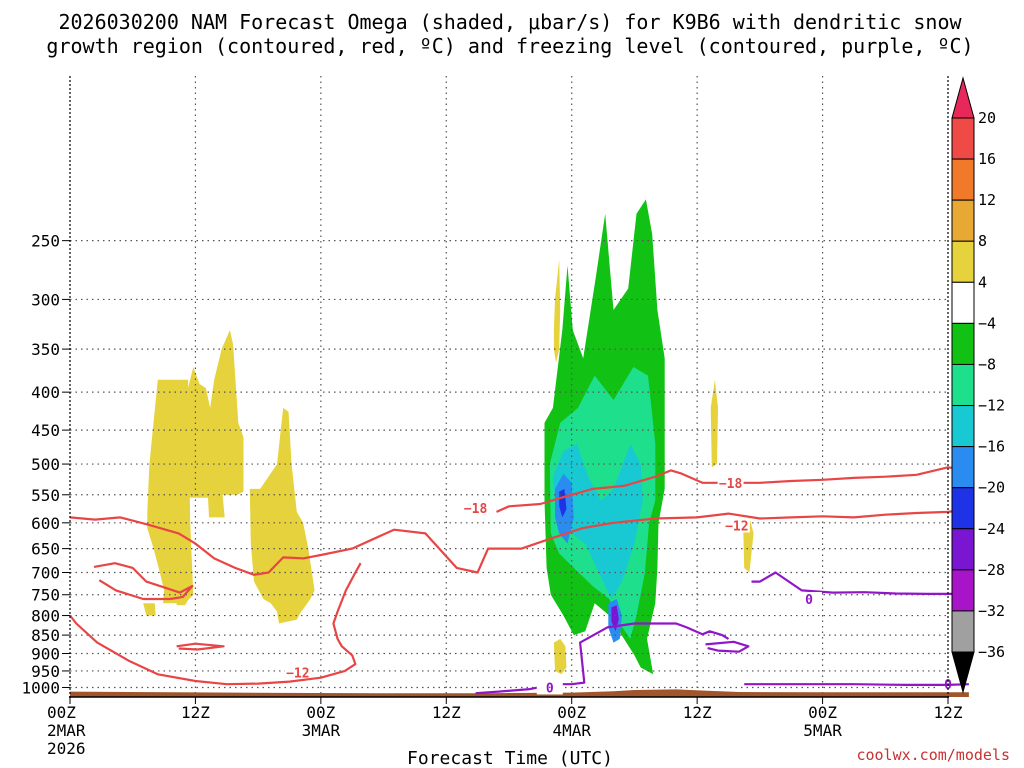  I want to click on contour-label-dgz-minus18-1: −18, so click(731, 484).